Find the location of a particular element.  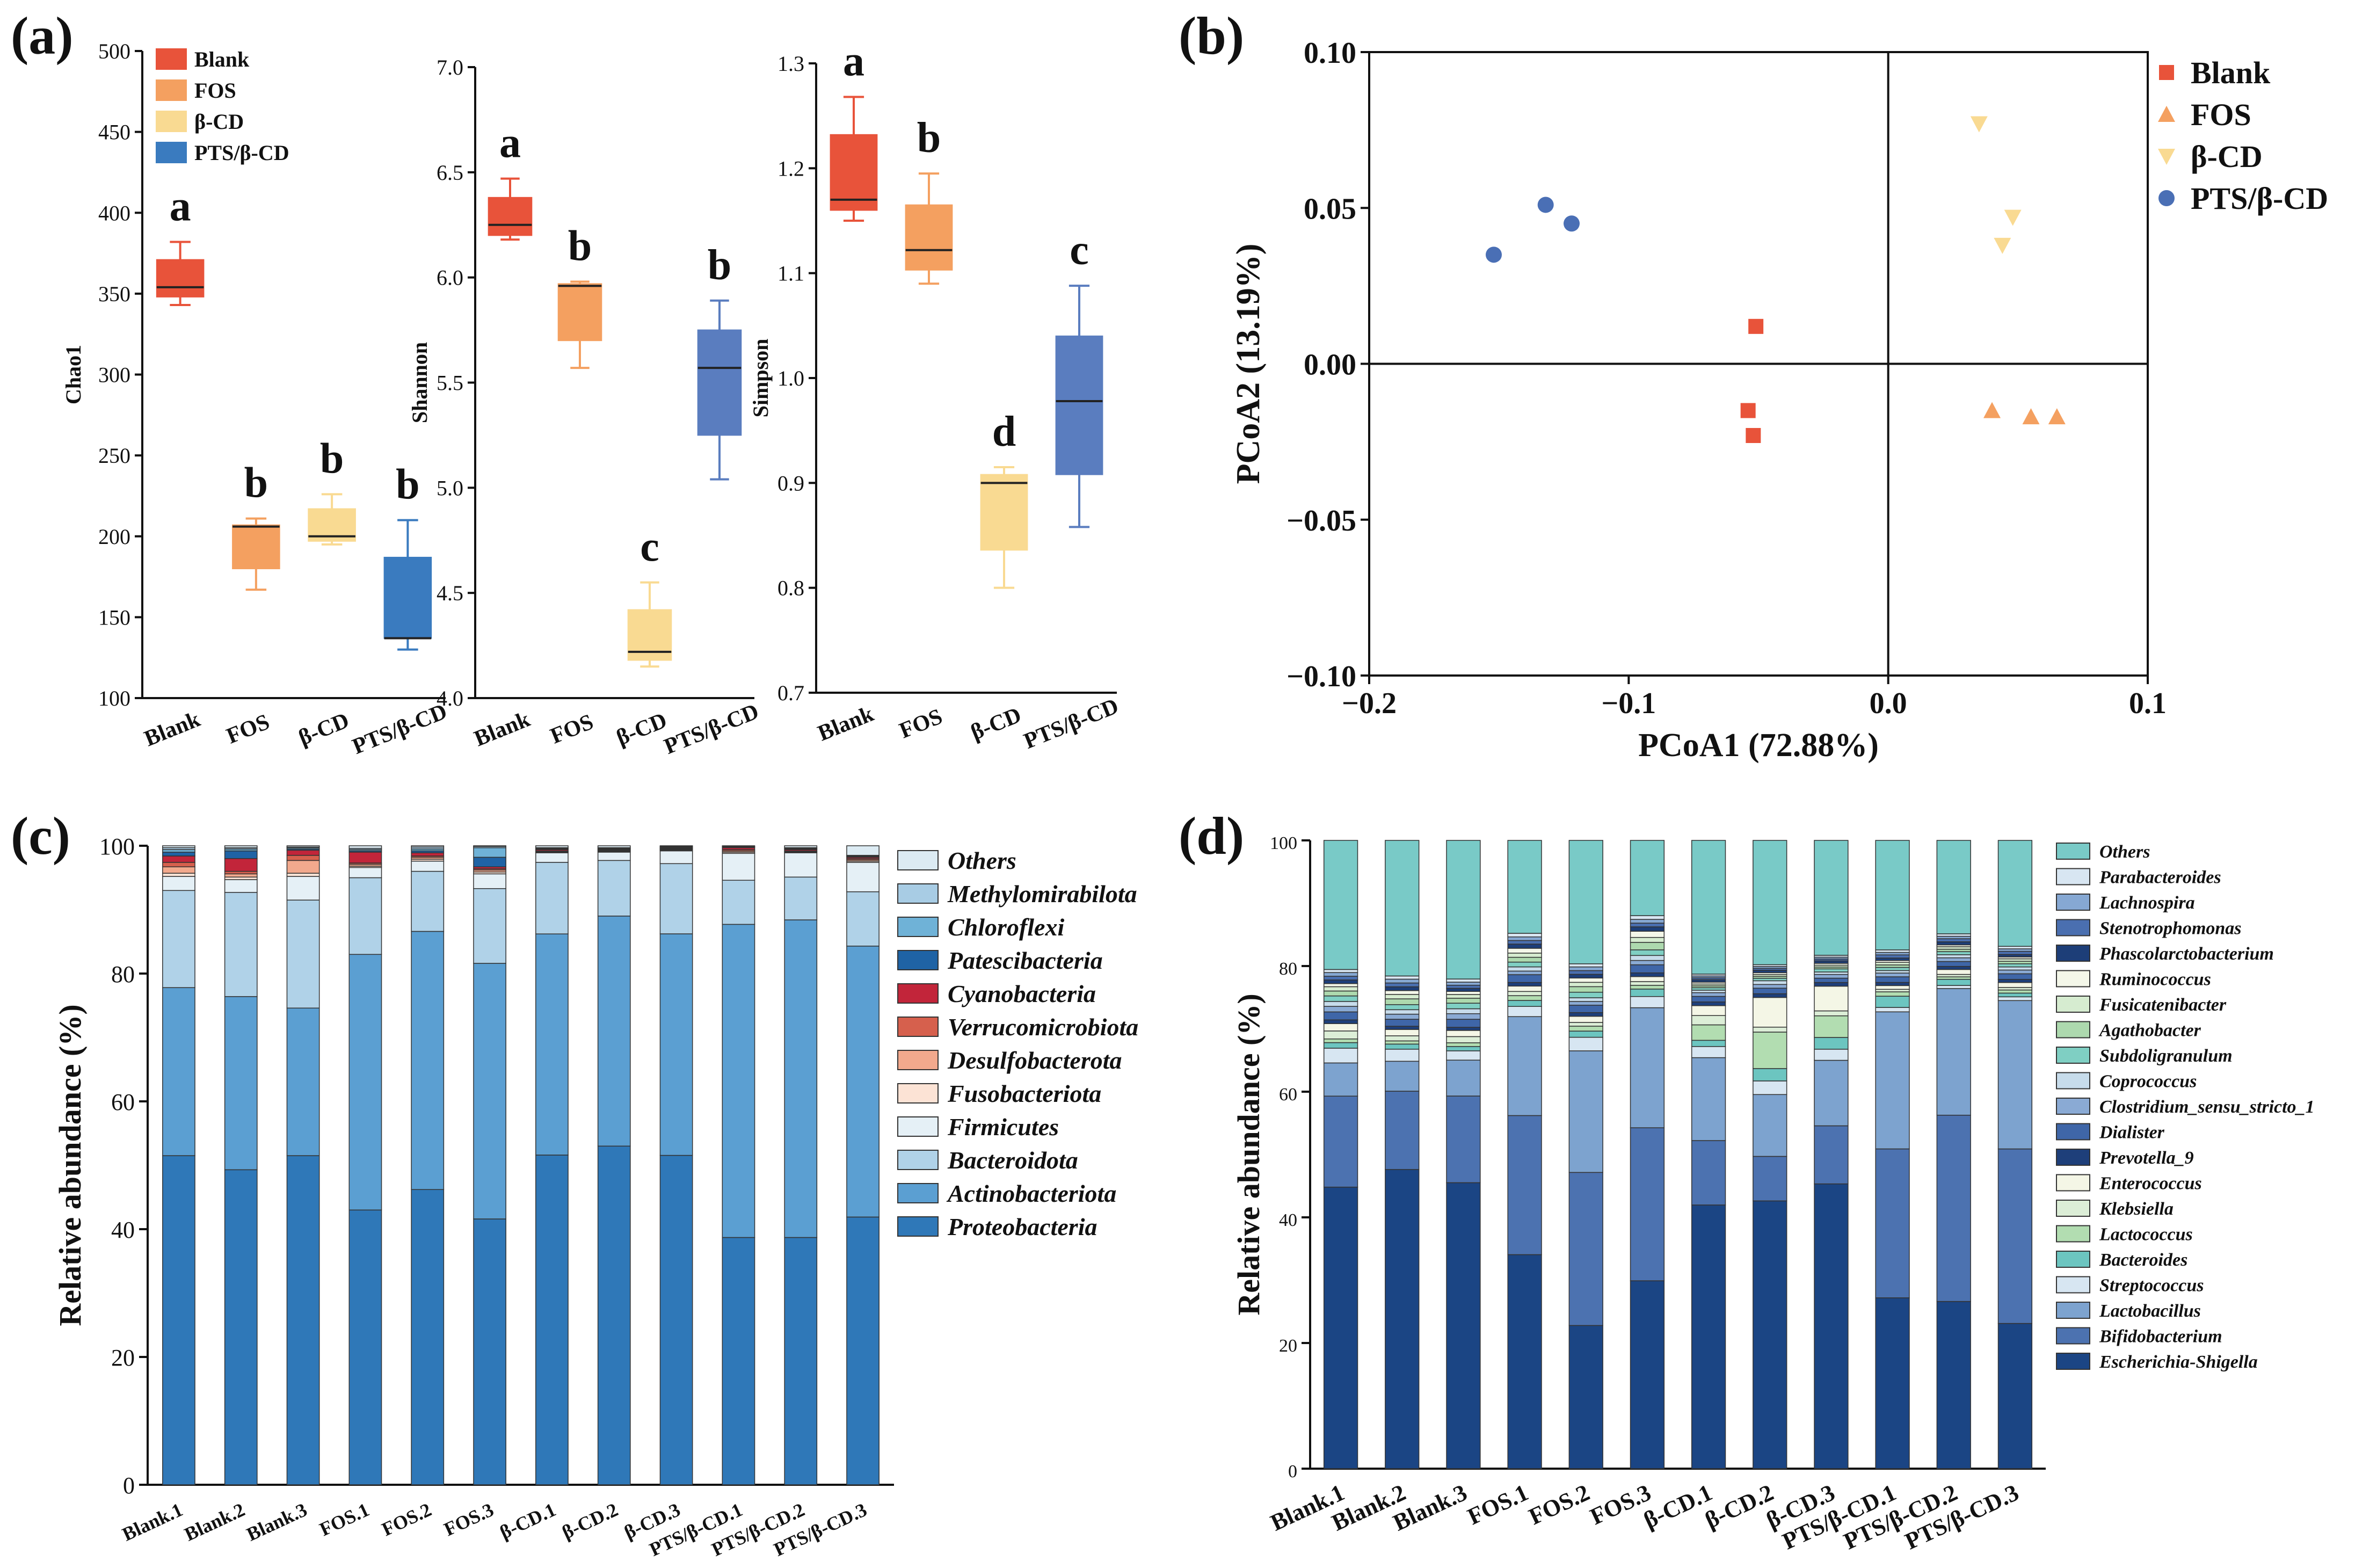

c-legend-label: Others is located at coordinates (982, 860).